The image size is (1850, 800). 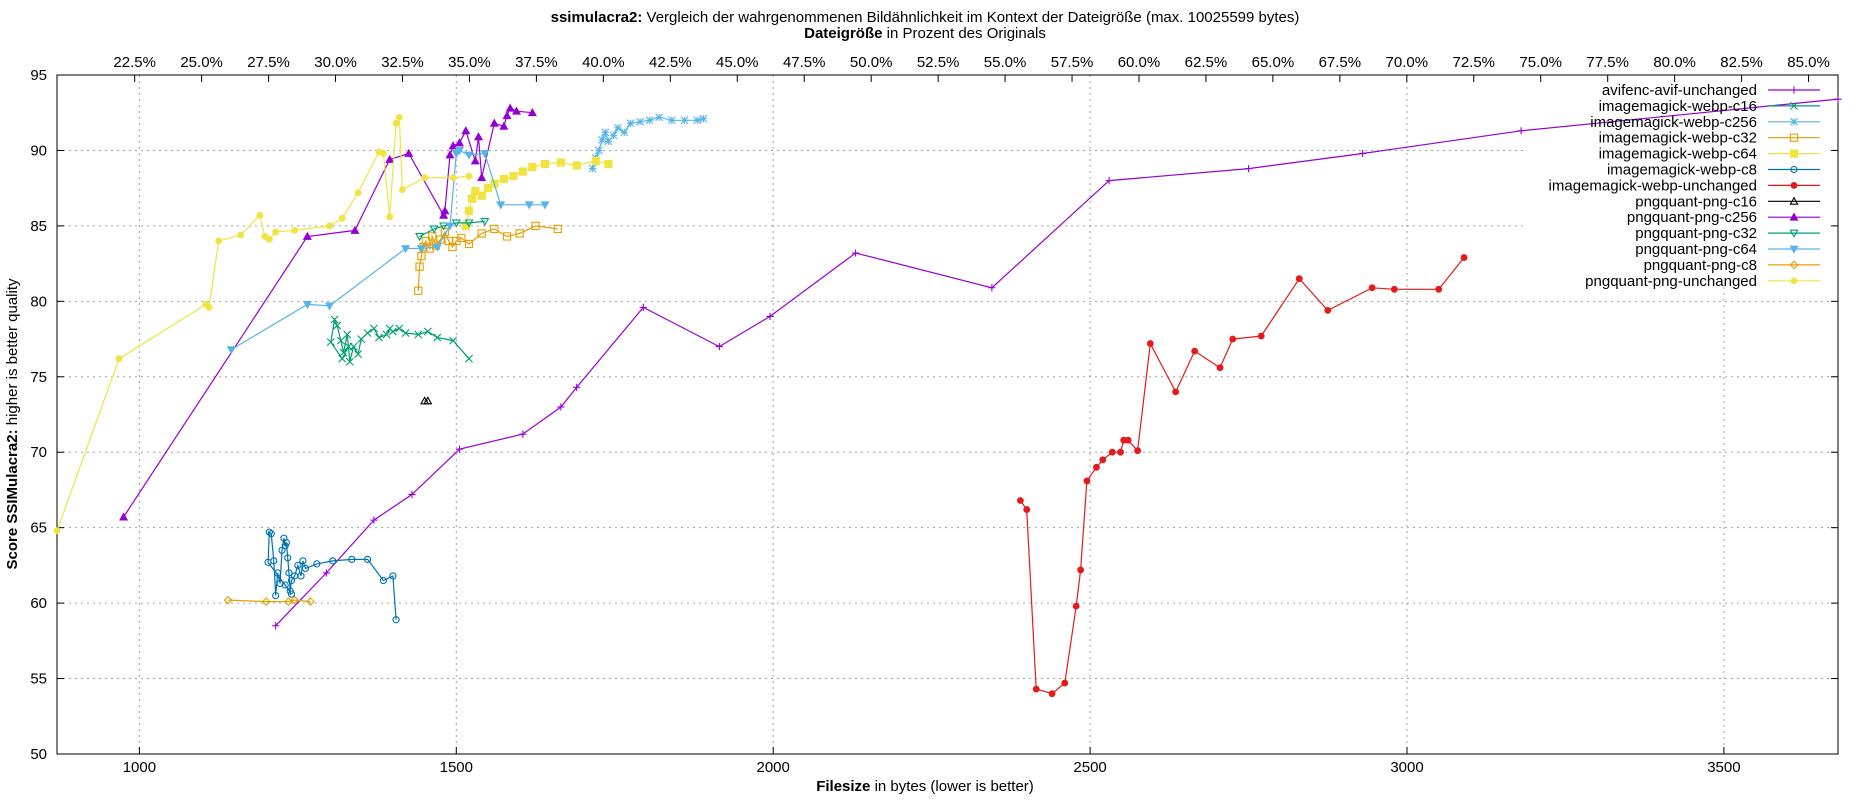 What do you see at coordinates (925, 786) in the screenshot?
I see `x-axis-label: Filesize in bytes (lower is better)` at bounding box center [925, 786].